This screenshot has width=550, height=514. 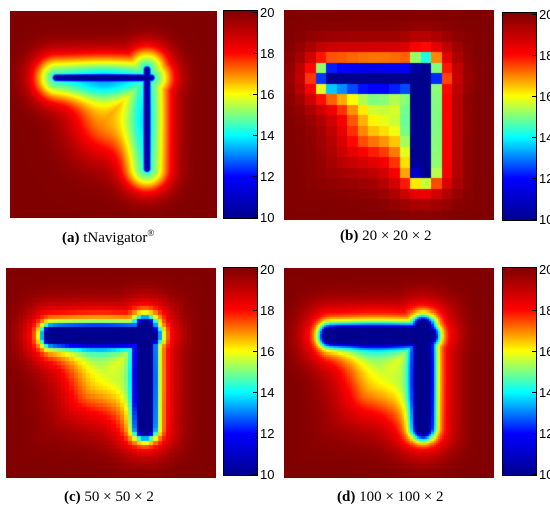 I want to click on caption-b: (b) 20 × 20 × 2, so click(x=386, y=236).